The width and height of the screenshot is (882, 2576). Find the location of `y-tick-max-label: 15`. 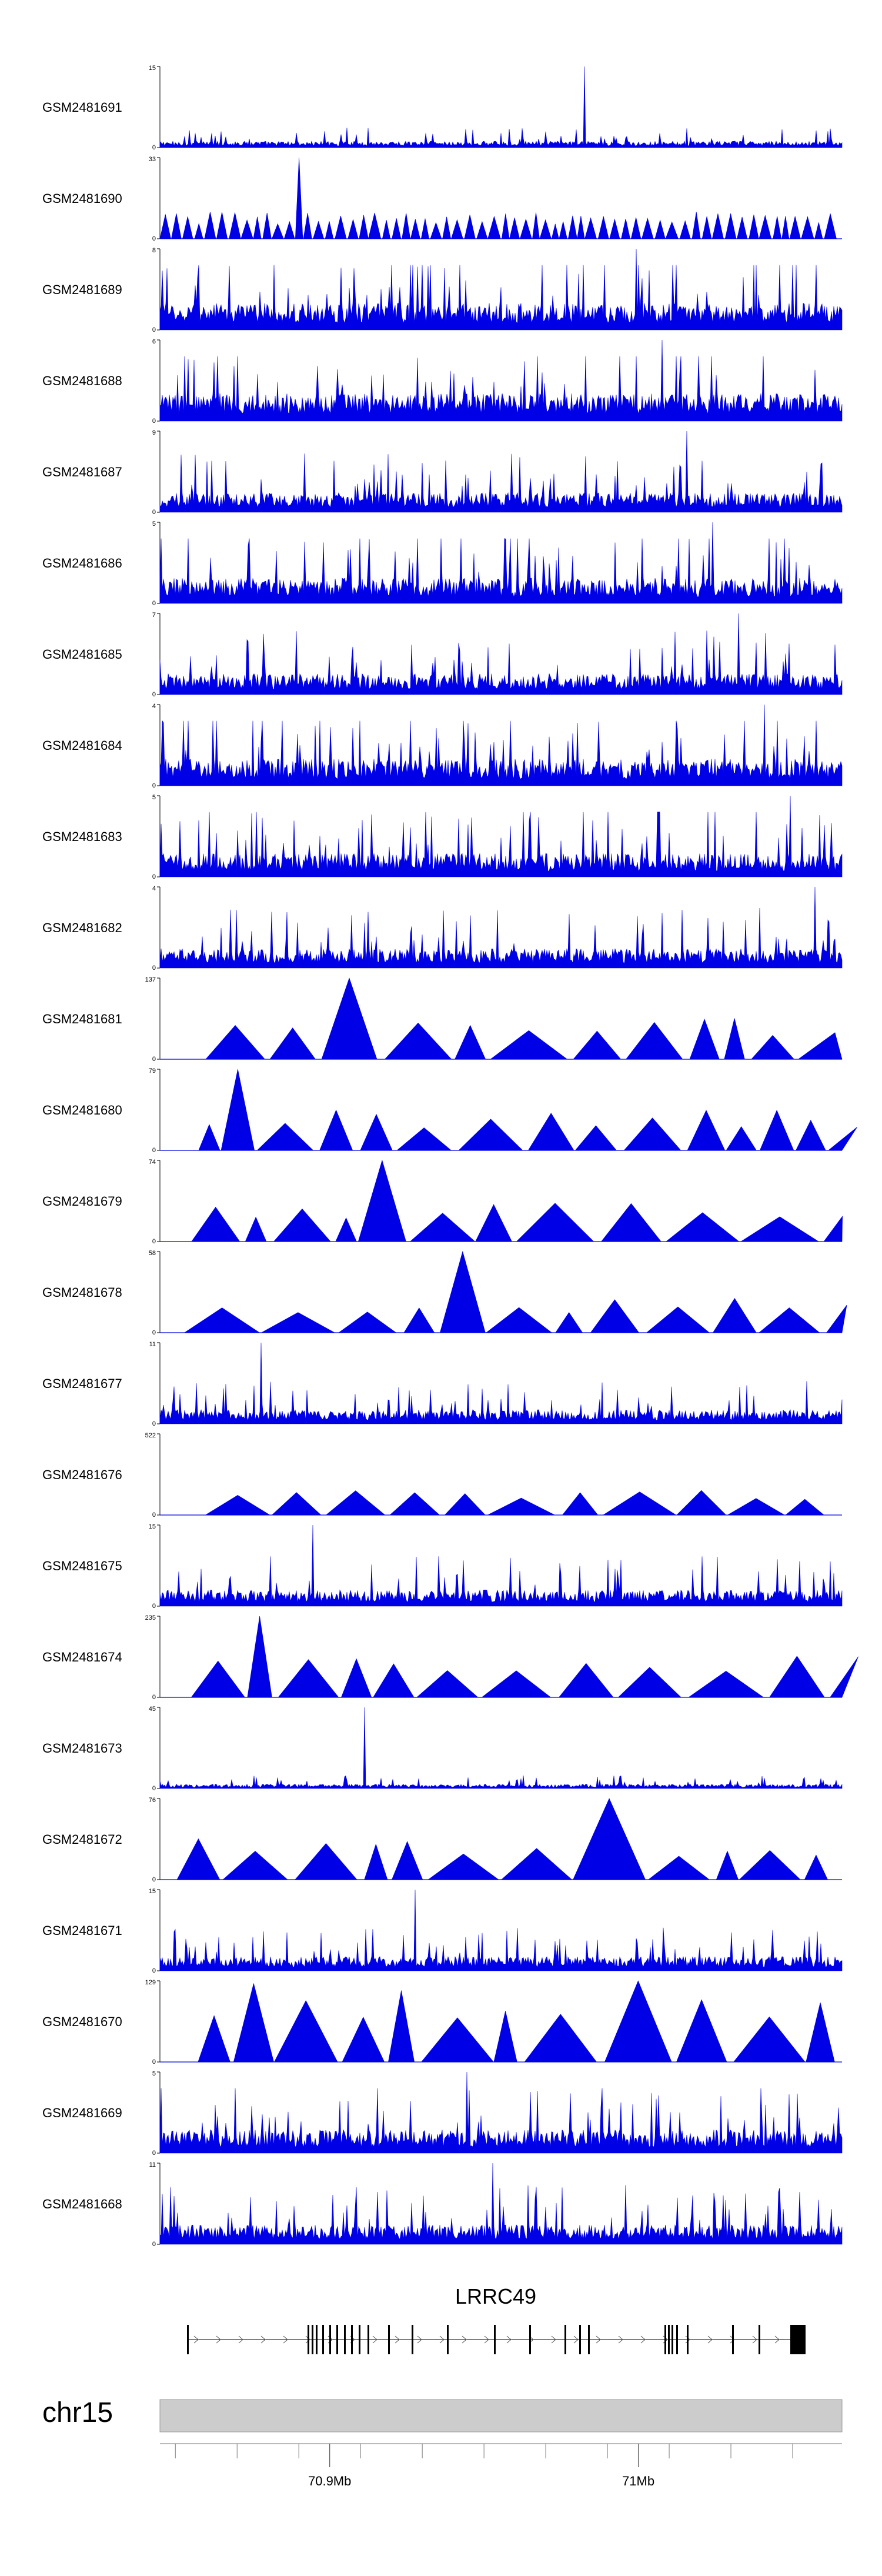

y-tick-max-label: 15 is located at coordinates (152, 68).